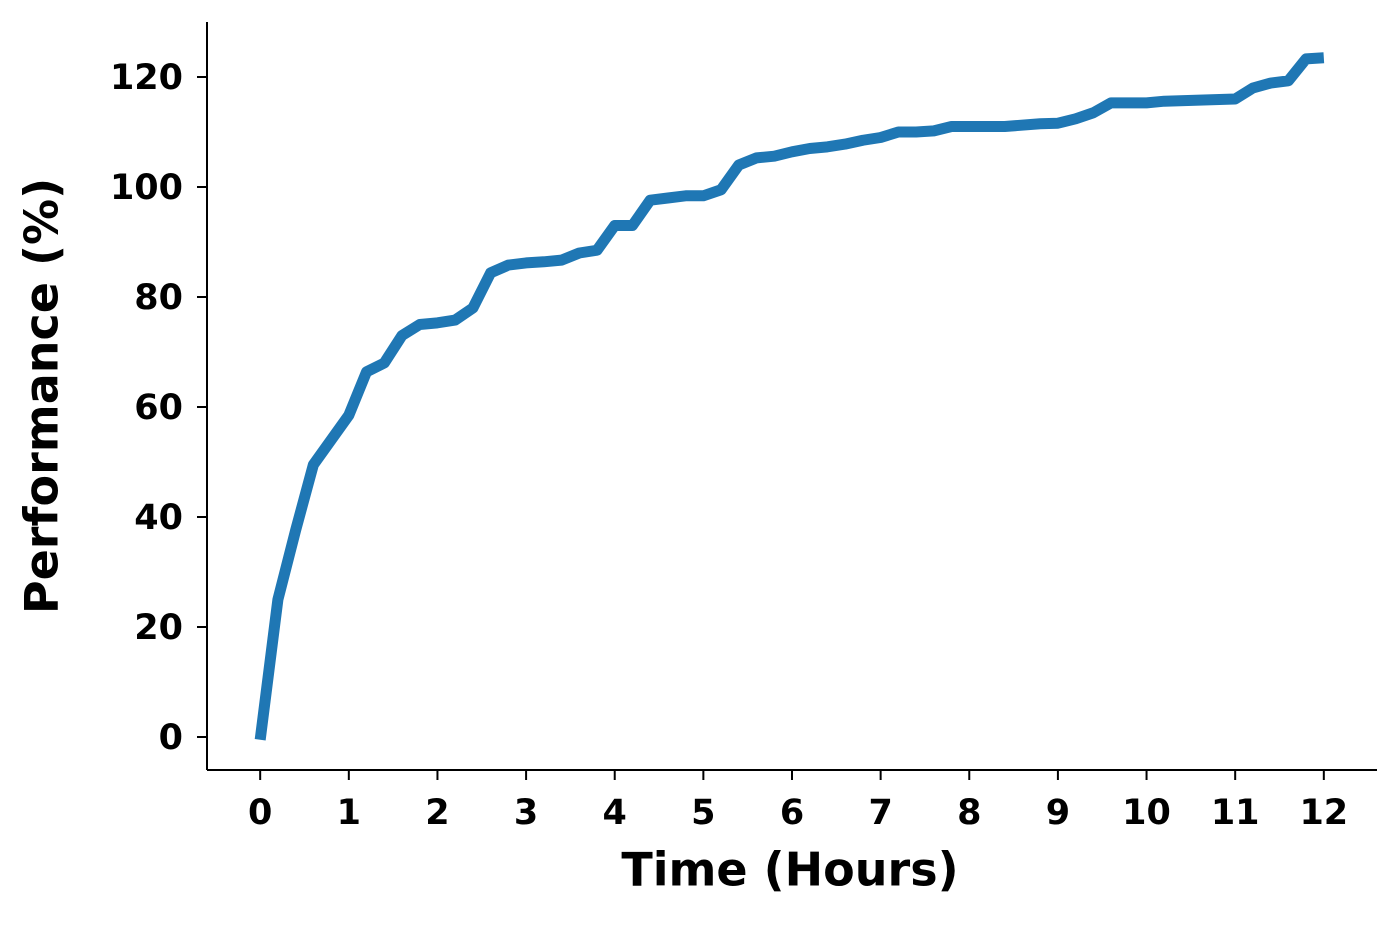  Describe the element at coordinates (437, 813) in the screenshot. I see `x-tick-label: 2` at that location.